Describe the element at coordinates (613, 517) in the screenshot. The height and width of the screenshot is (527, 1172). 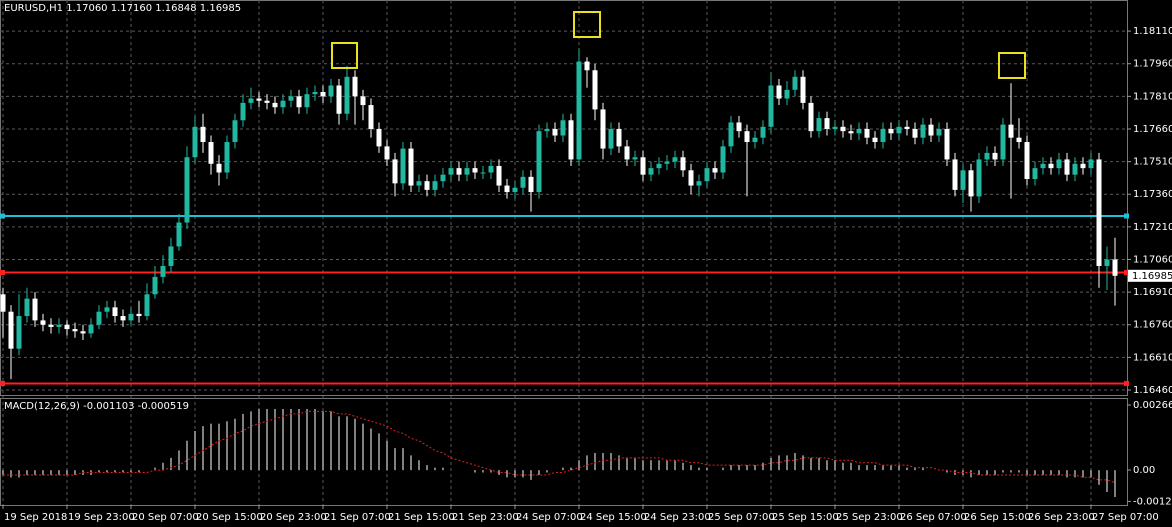
I see `x-tick-label: 24 Sep 15:00` at that location.